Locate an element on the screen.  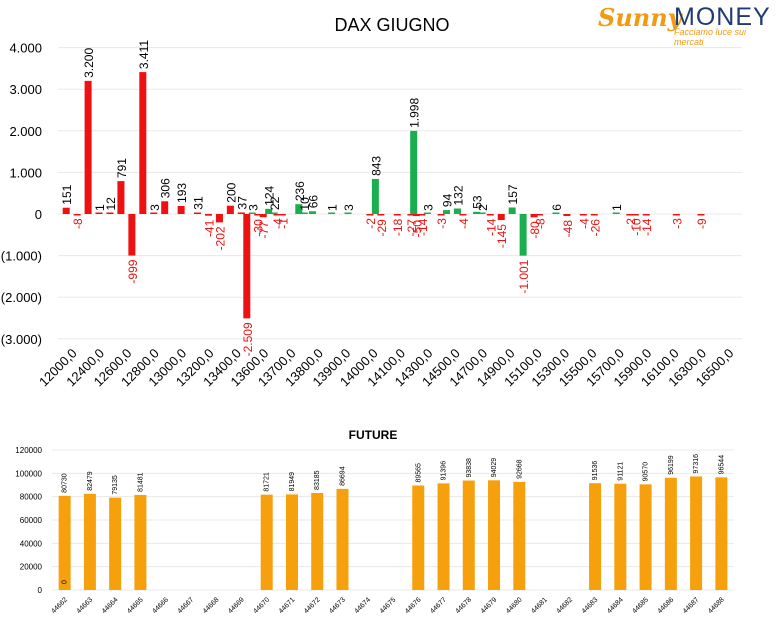
data-label: 1 is located at coordinates (100, 207).